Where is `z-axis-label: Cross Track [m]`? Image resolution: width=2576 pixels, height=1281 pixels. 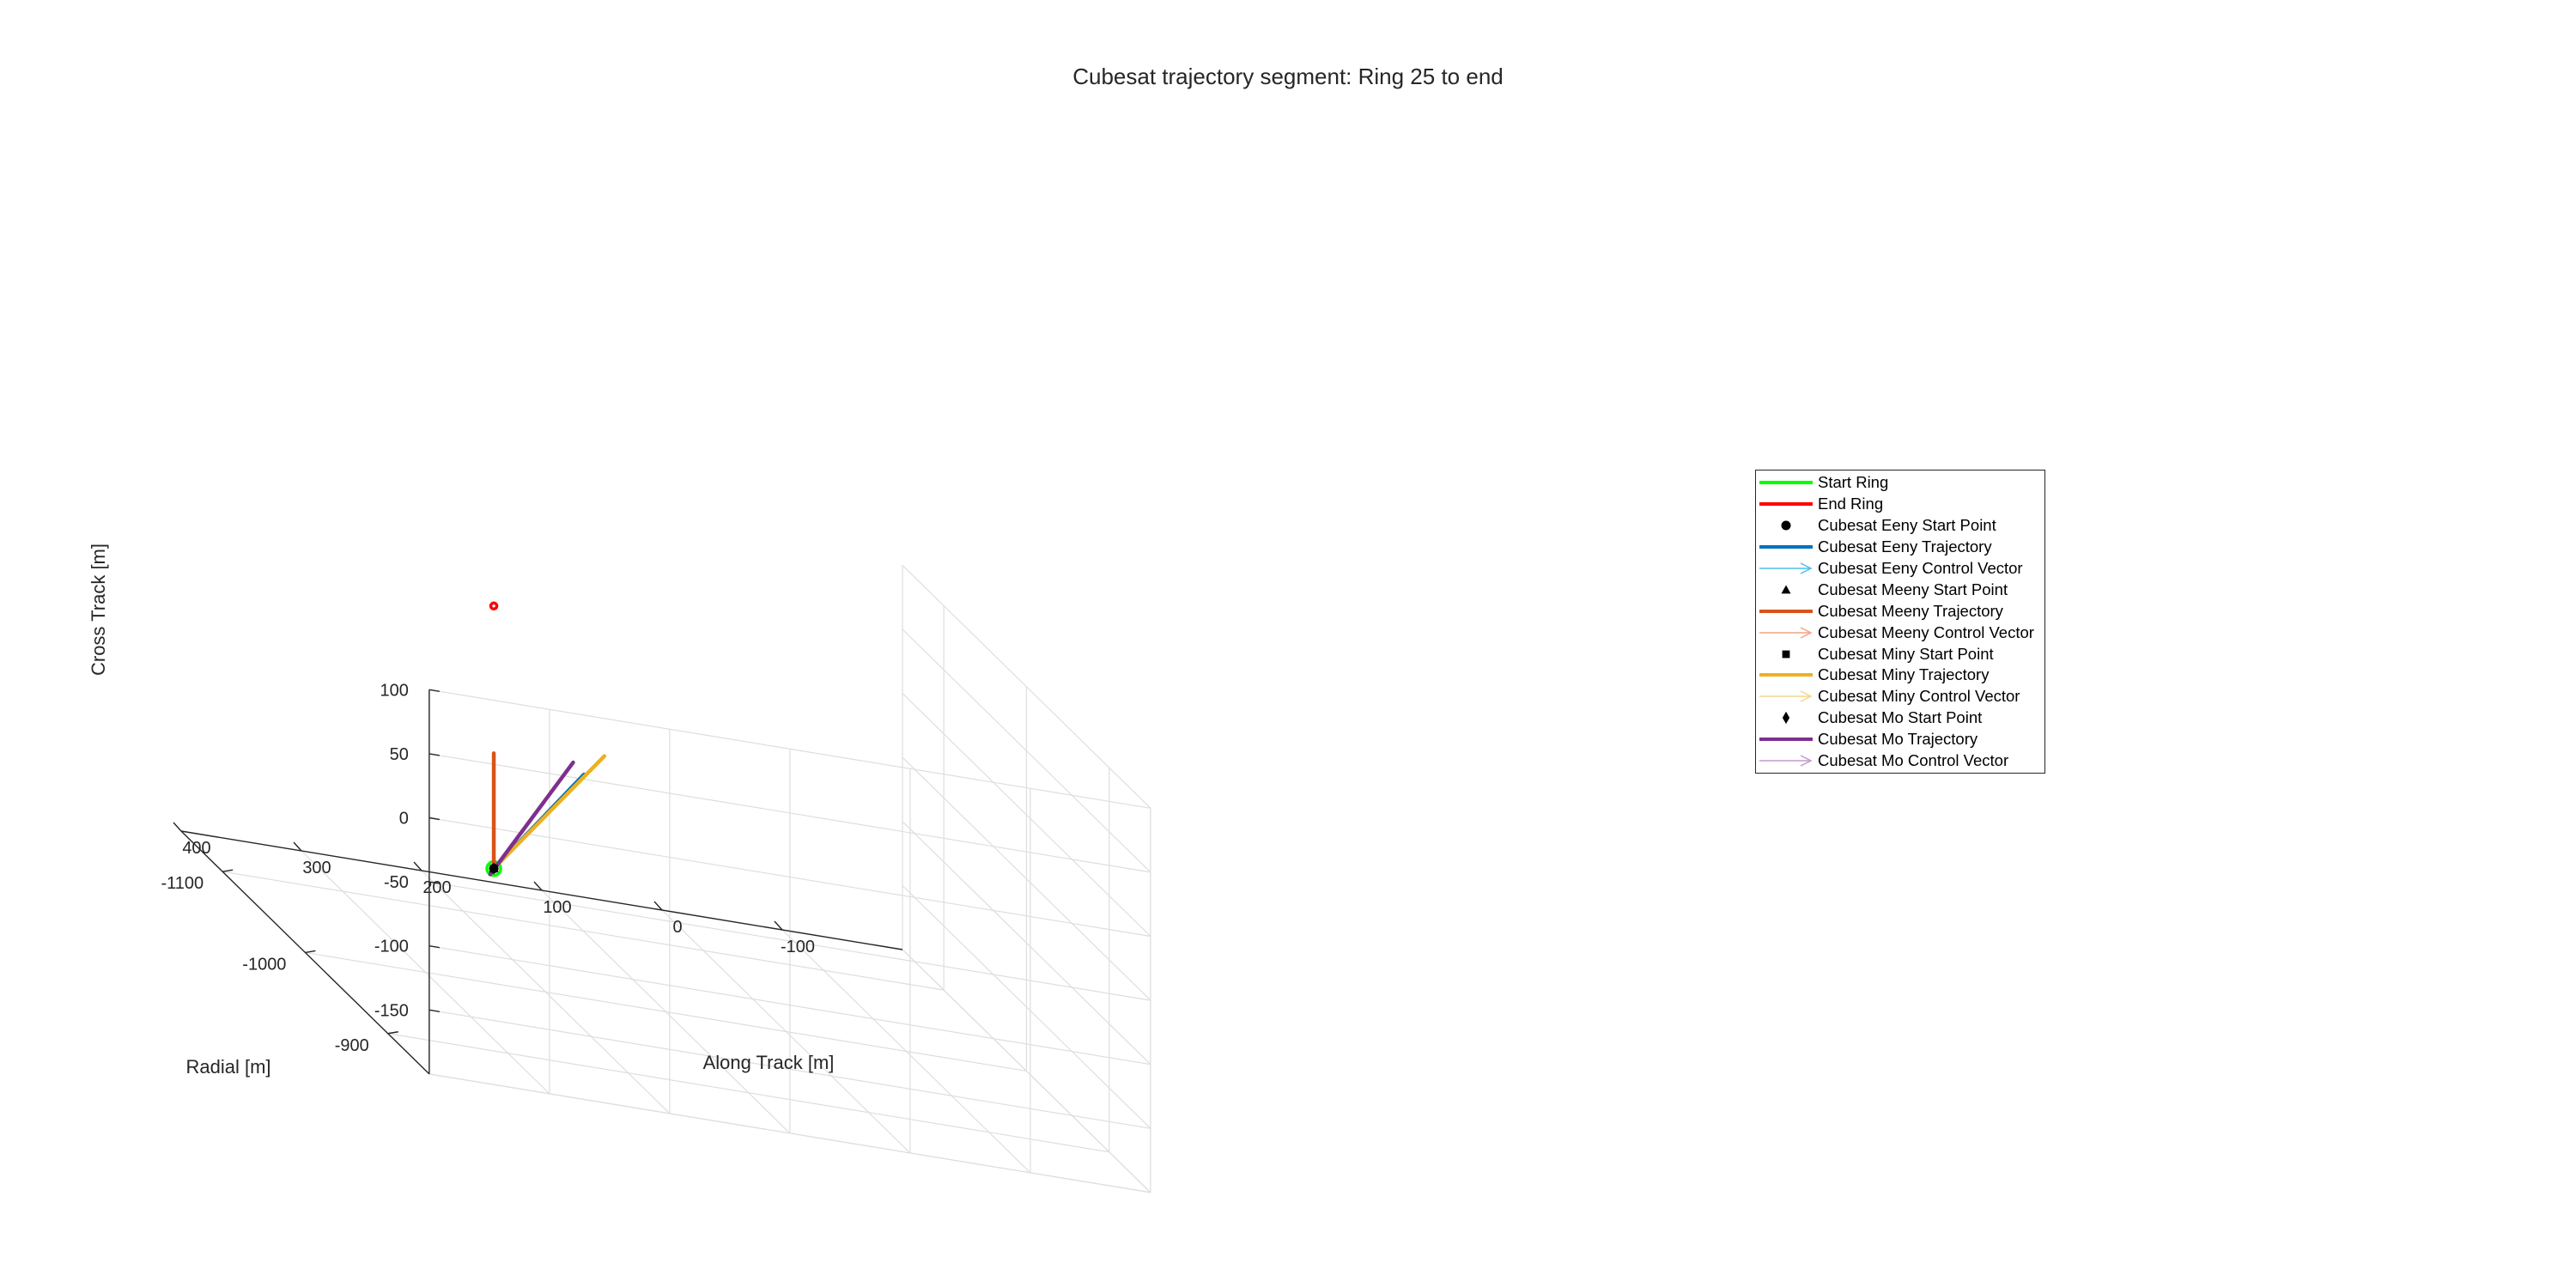
z-axis-label: Cross Track [m] is located at coordinates (98, 609).